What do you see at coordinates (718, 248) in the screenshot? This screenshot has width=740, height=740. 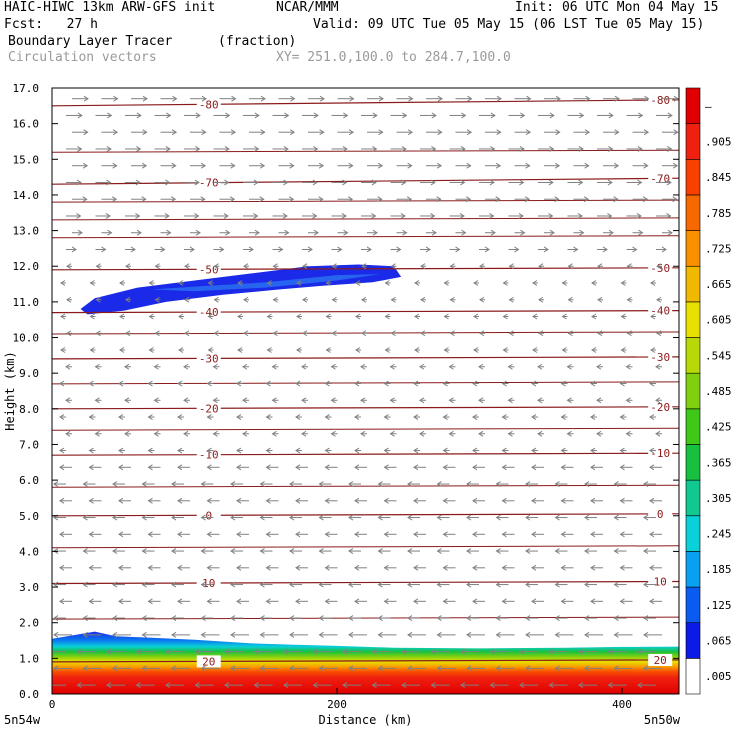 I see `colorbar-label: .725` at bounding box center [718, 248].